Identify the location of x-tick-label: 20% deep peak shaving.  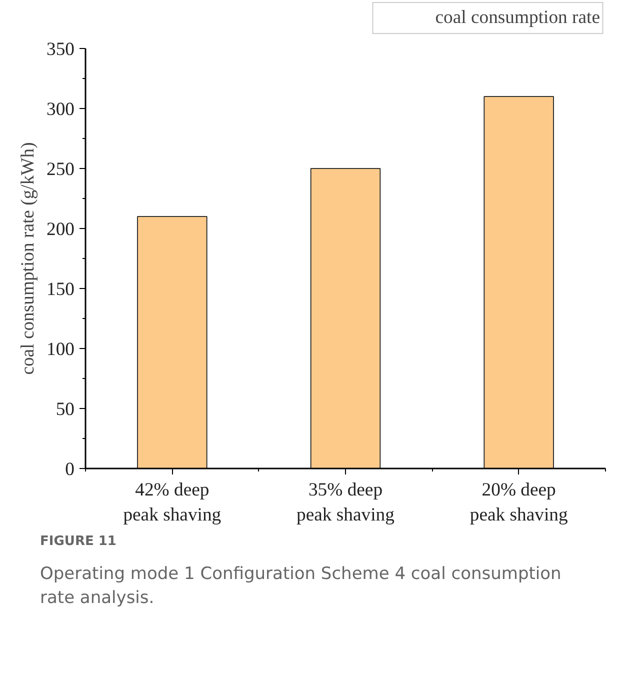
(519, 503).